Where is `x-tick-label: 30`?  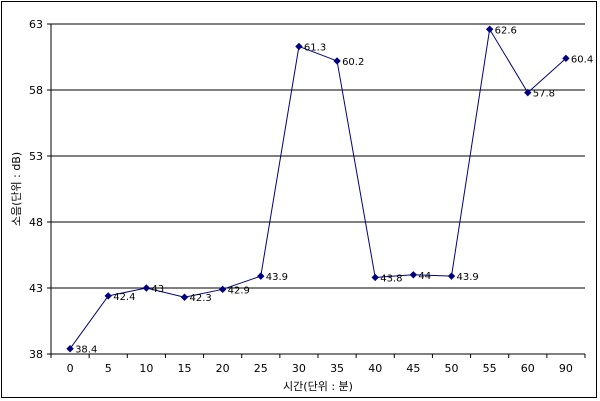 x-tick-label: 30 is located at coordinates (299, 368).